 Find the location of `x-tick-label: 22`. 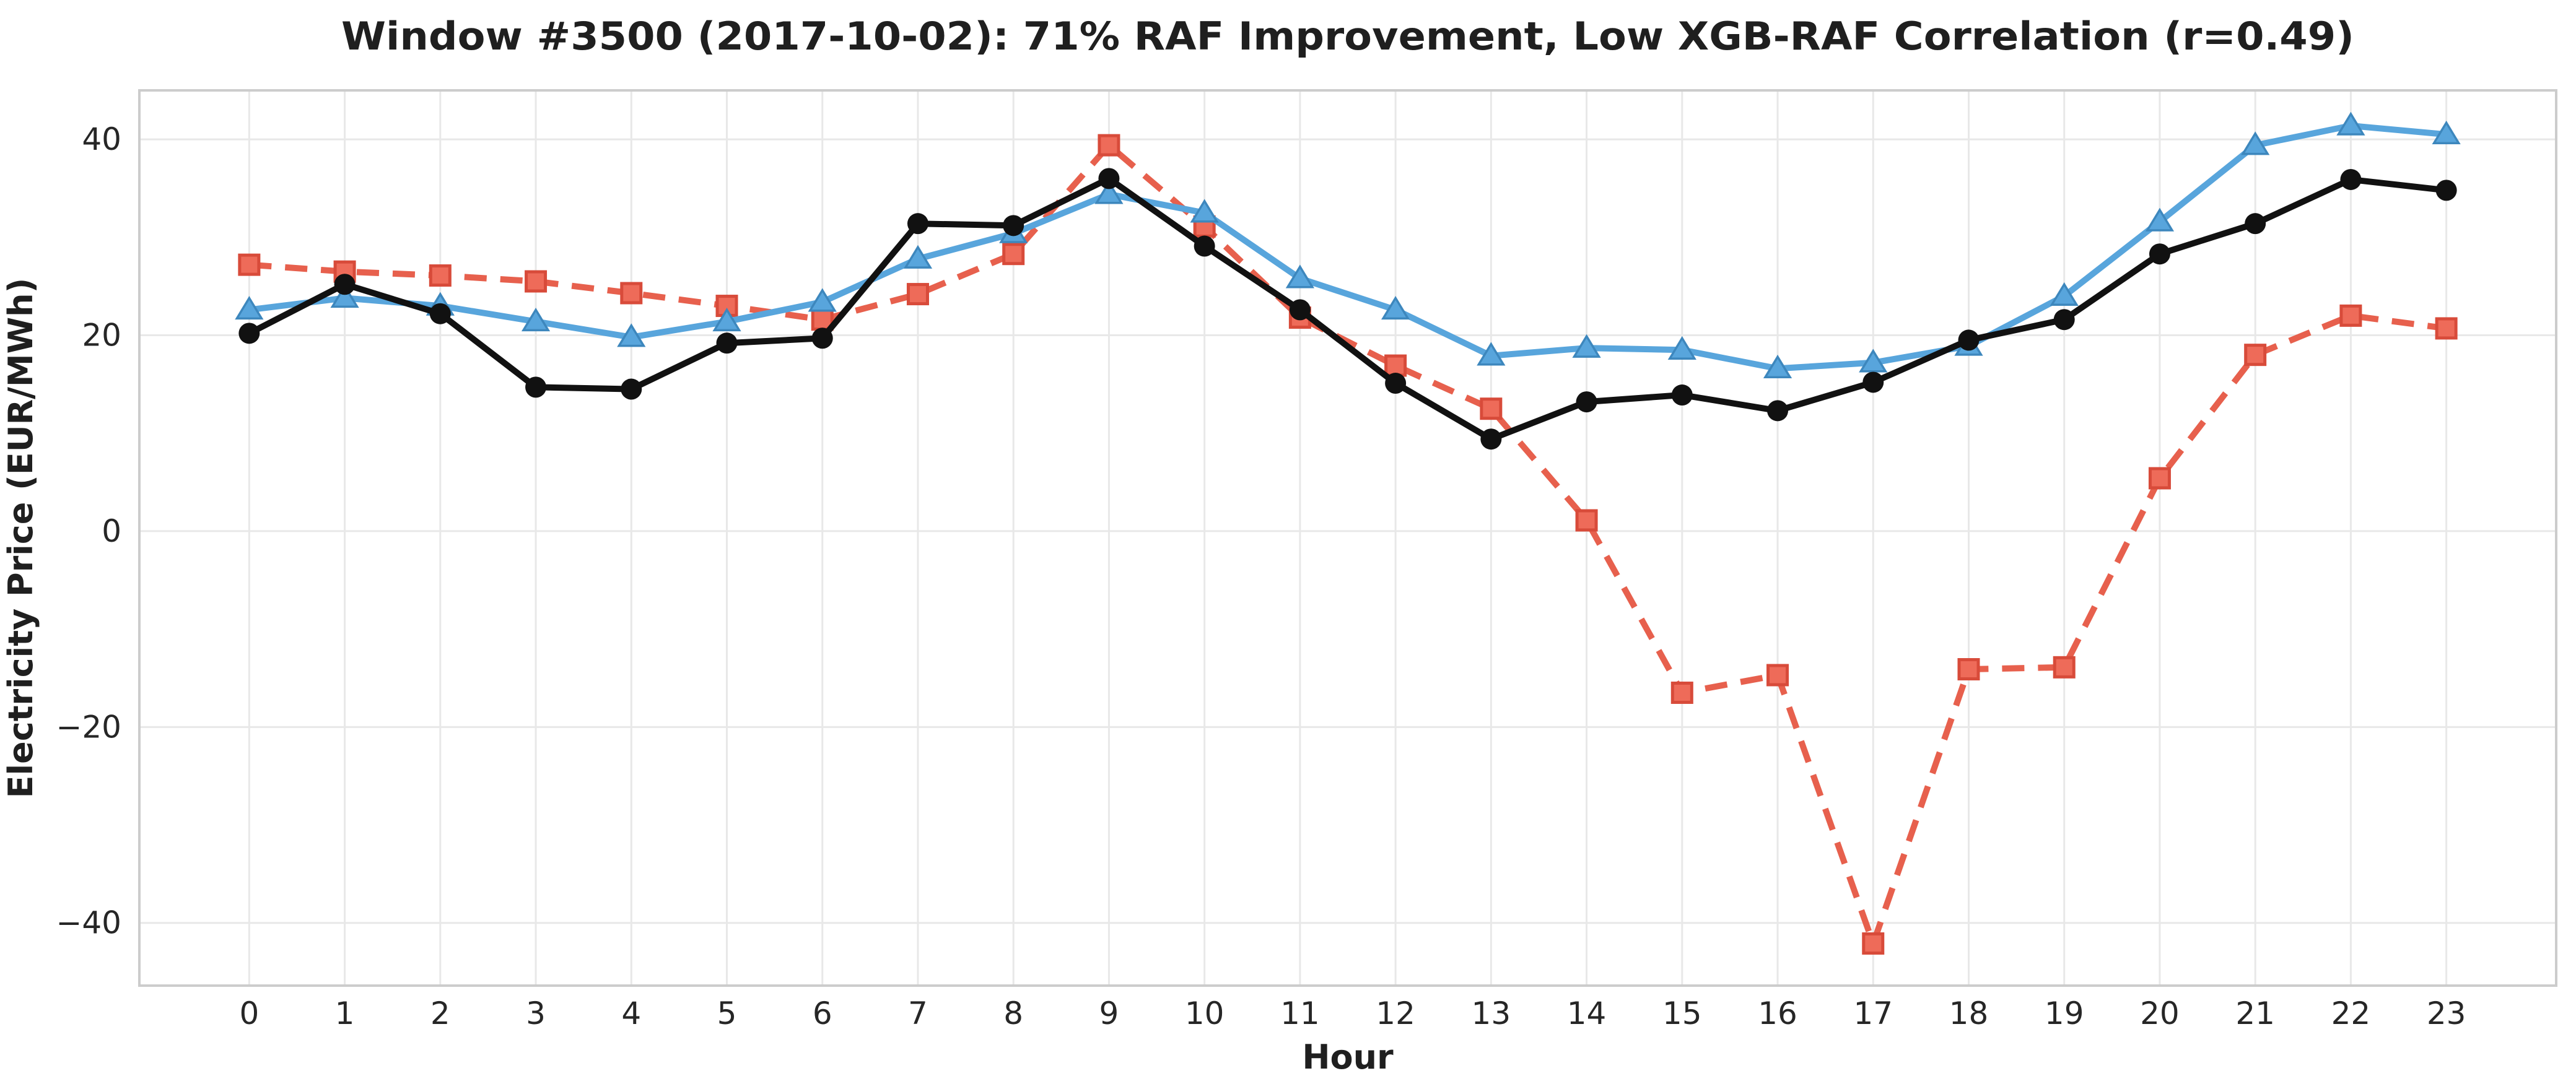

x-tick-label: 22 is located at coordinates (2351, 1013).